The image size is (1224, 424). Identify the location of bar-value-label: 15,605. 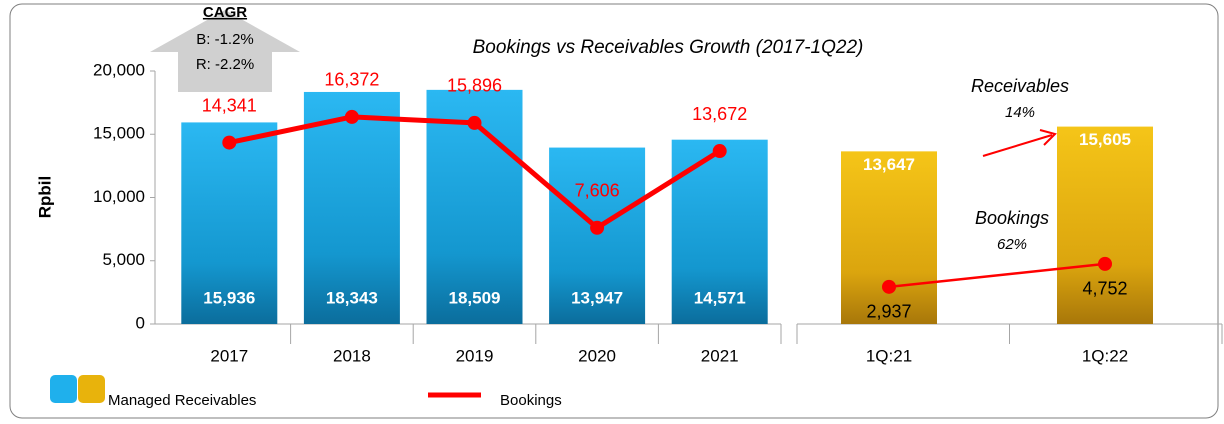
(1105, 139).